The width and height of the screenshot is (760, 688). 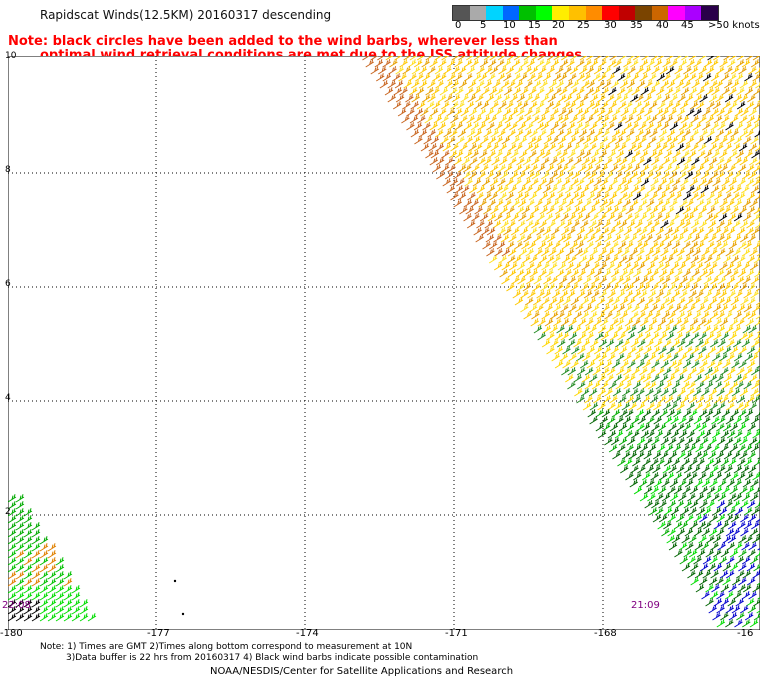 I want to click on legend-label: 35, so click(x=636, y=25).